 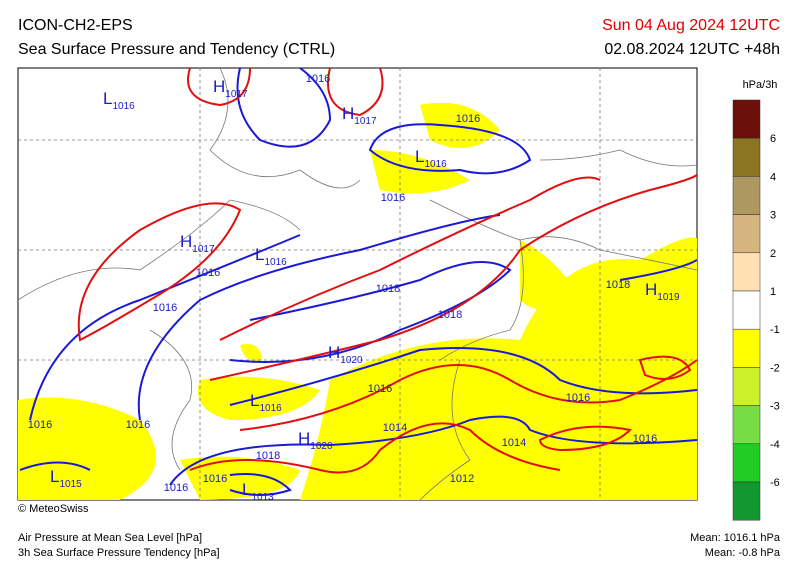 I want to click on colorbar-tick: 2, so click(x=773, y=254).